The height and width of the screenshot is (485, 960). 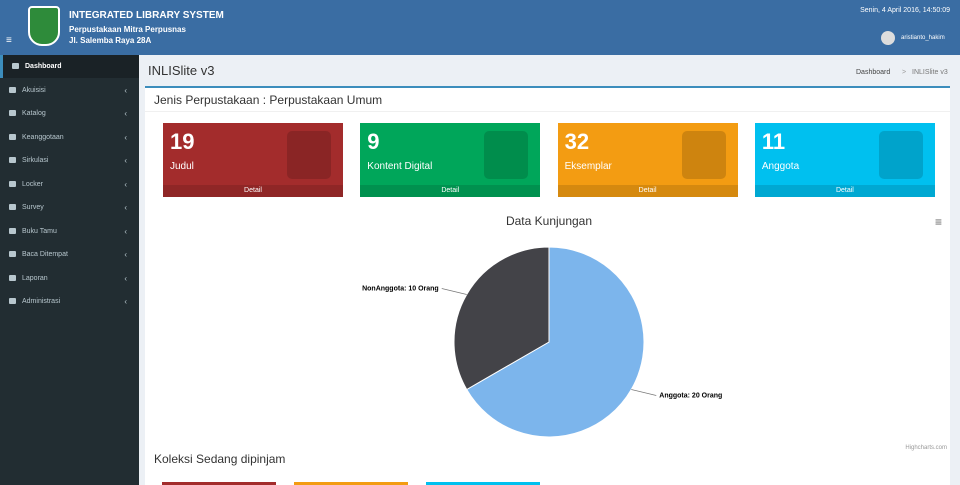 I want to click on nav-item: Survey ‹, so click(x=69, y=207).